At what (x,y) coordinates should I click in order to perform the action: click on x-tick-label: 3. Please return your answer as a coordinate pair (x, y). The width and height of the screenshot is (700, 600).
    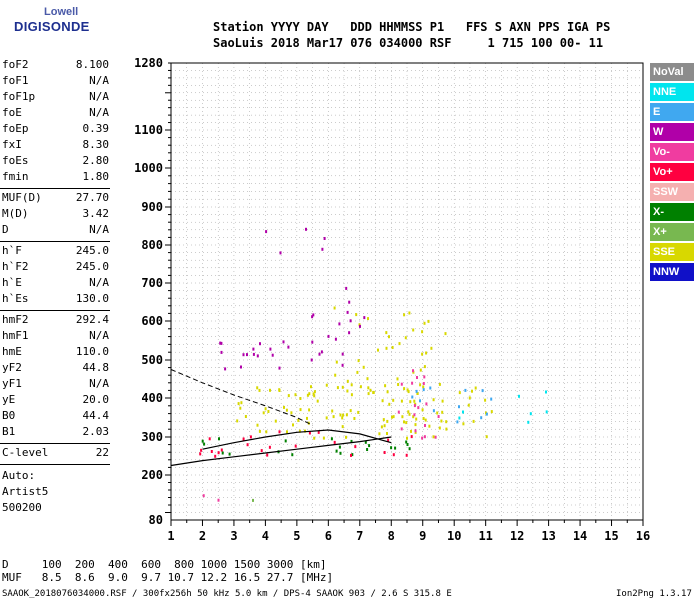
    Looking at the image, I should click on (233, 536).